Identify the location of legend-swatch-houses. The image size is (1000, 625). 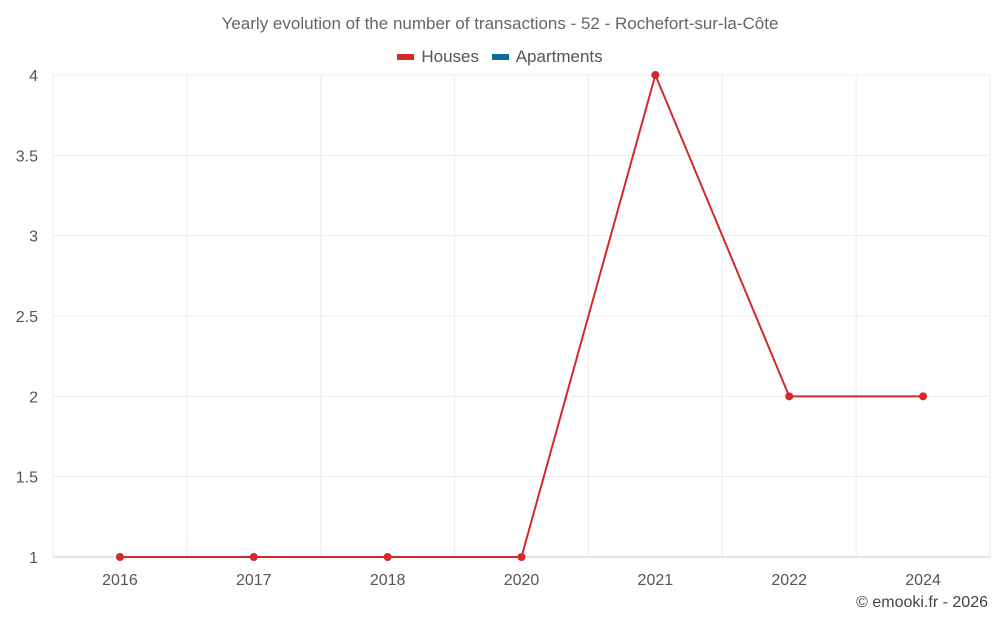
(406, 57).